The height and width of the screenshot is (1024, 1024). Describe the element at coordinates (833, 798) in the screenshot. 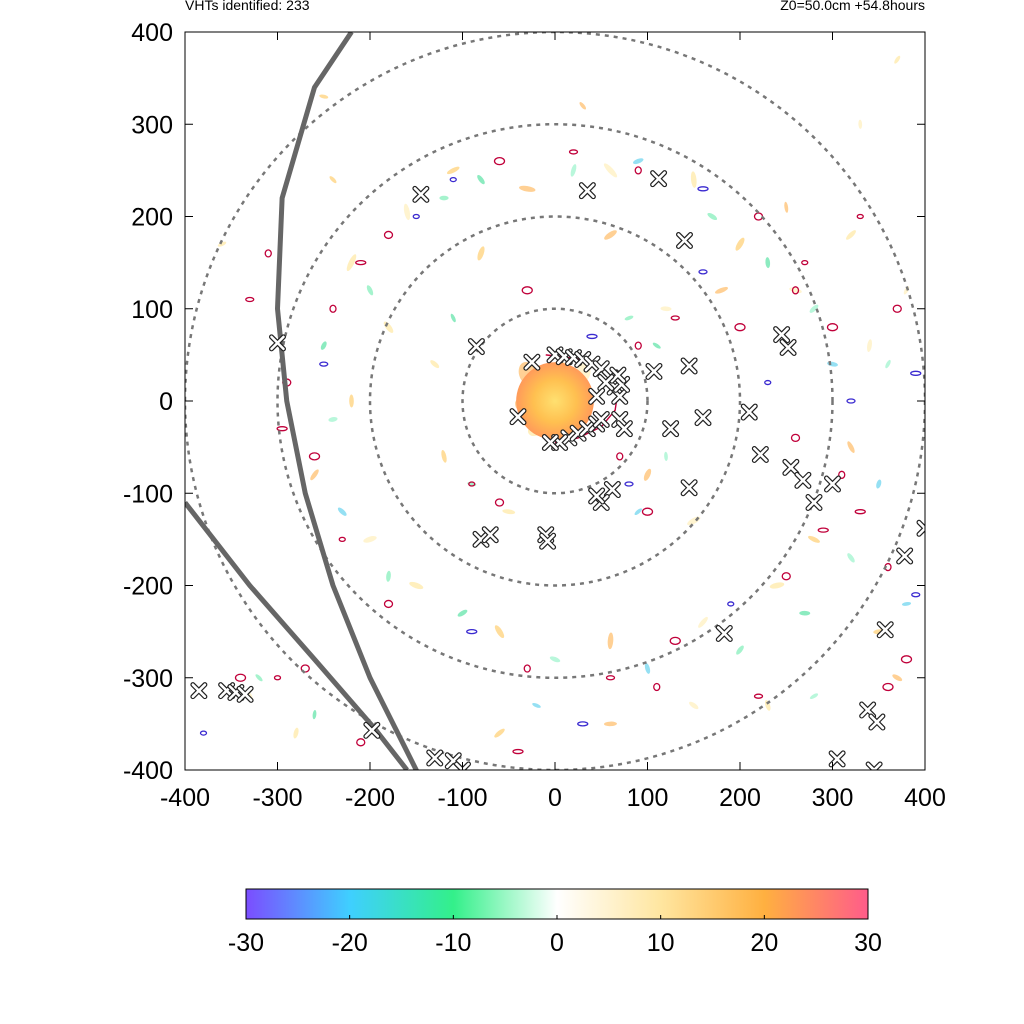

I see `x-tick-label: 300` at that location.